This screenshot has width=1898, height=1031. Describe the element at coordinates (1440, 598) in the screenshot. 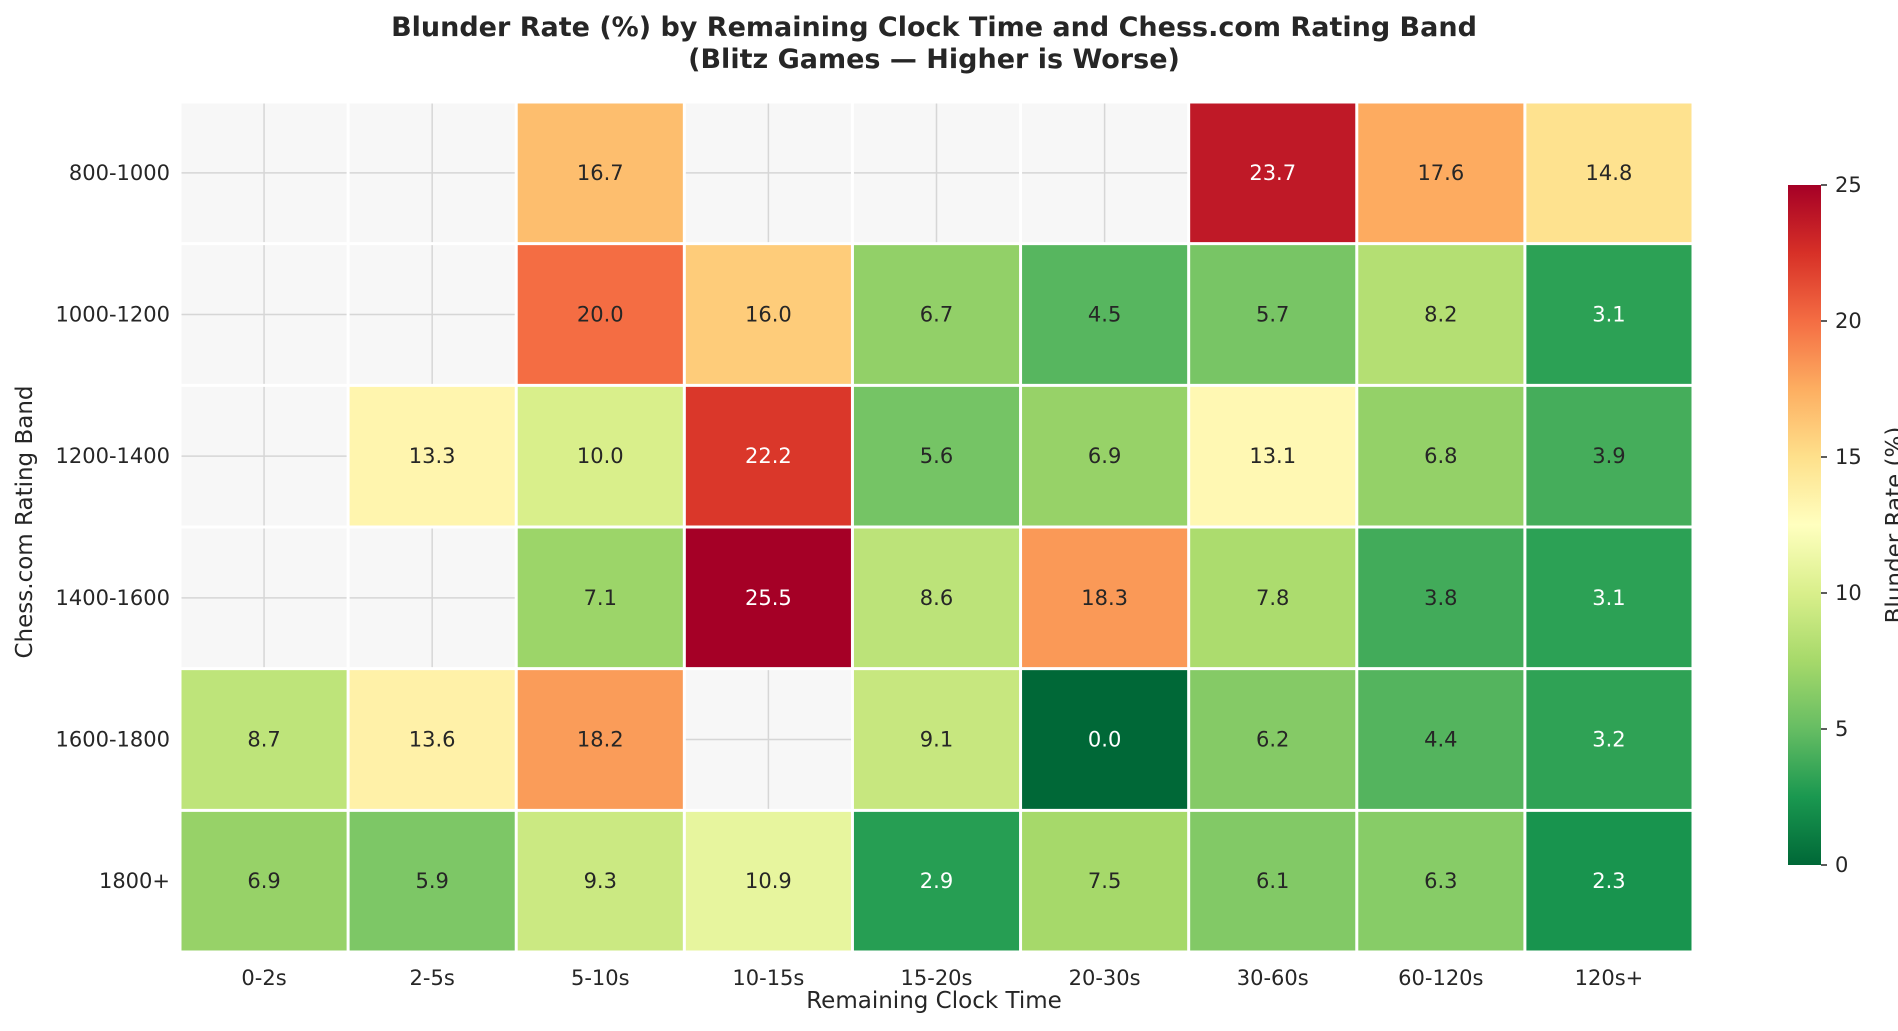

I see `cell-value-label: 3.8` at that location.